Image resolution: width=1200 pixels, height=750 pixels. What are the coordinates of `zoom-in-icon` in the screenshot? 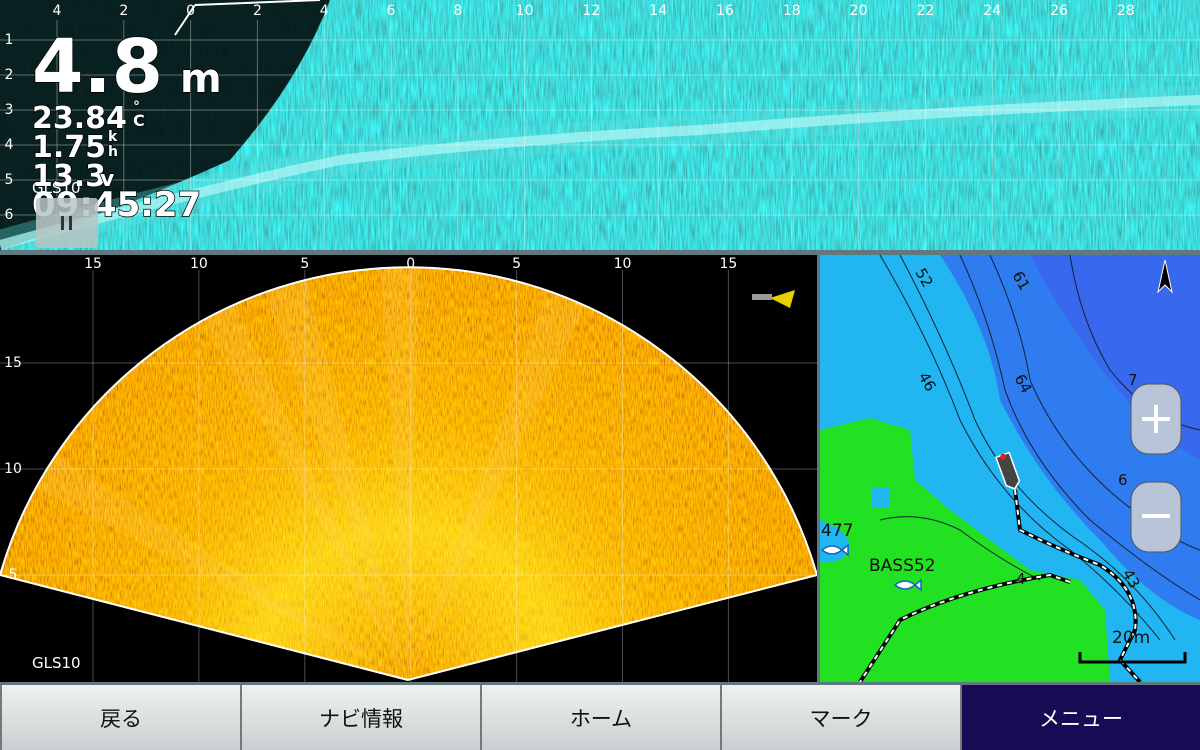 It's located at (1156, 419).